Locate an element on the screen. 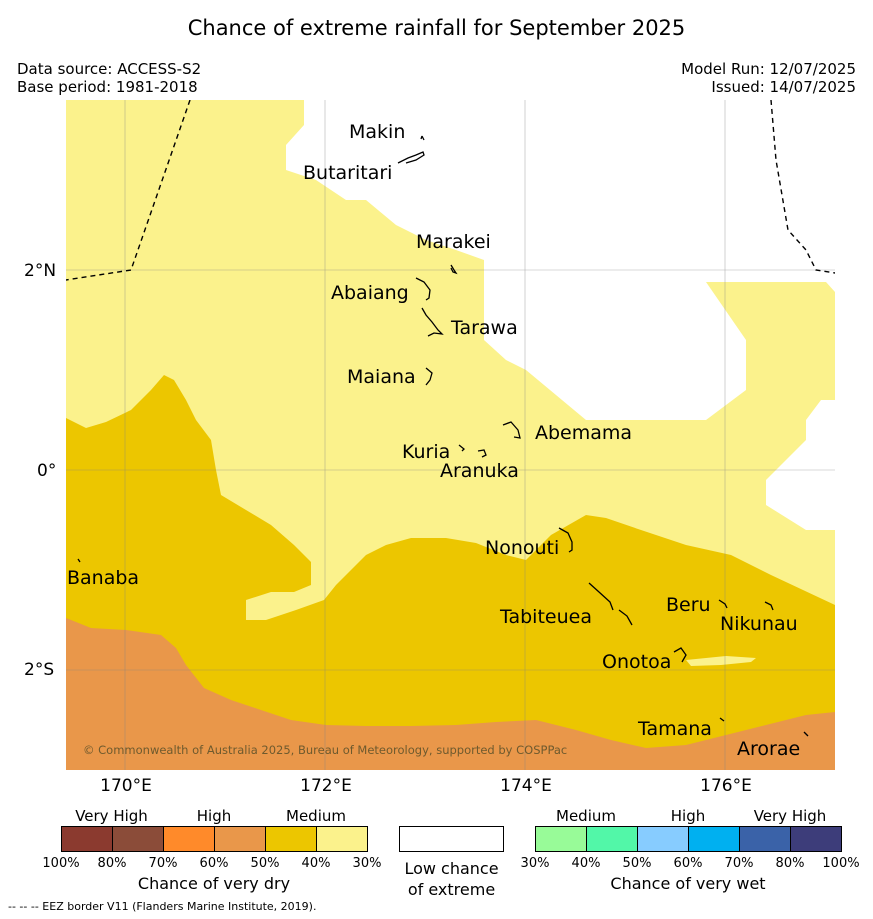 This screenshot has height=919, width=873. wet-tick: 40% is located at coordinates (586, 863).